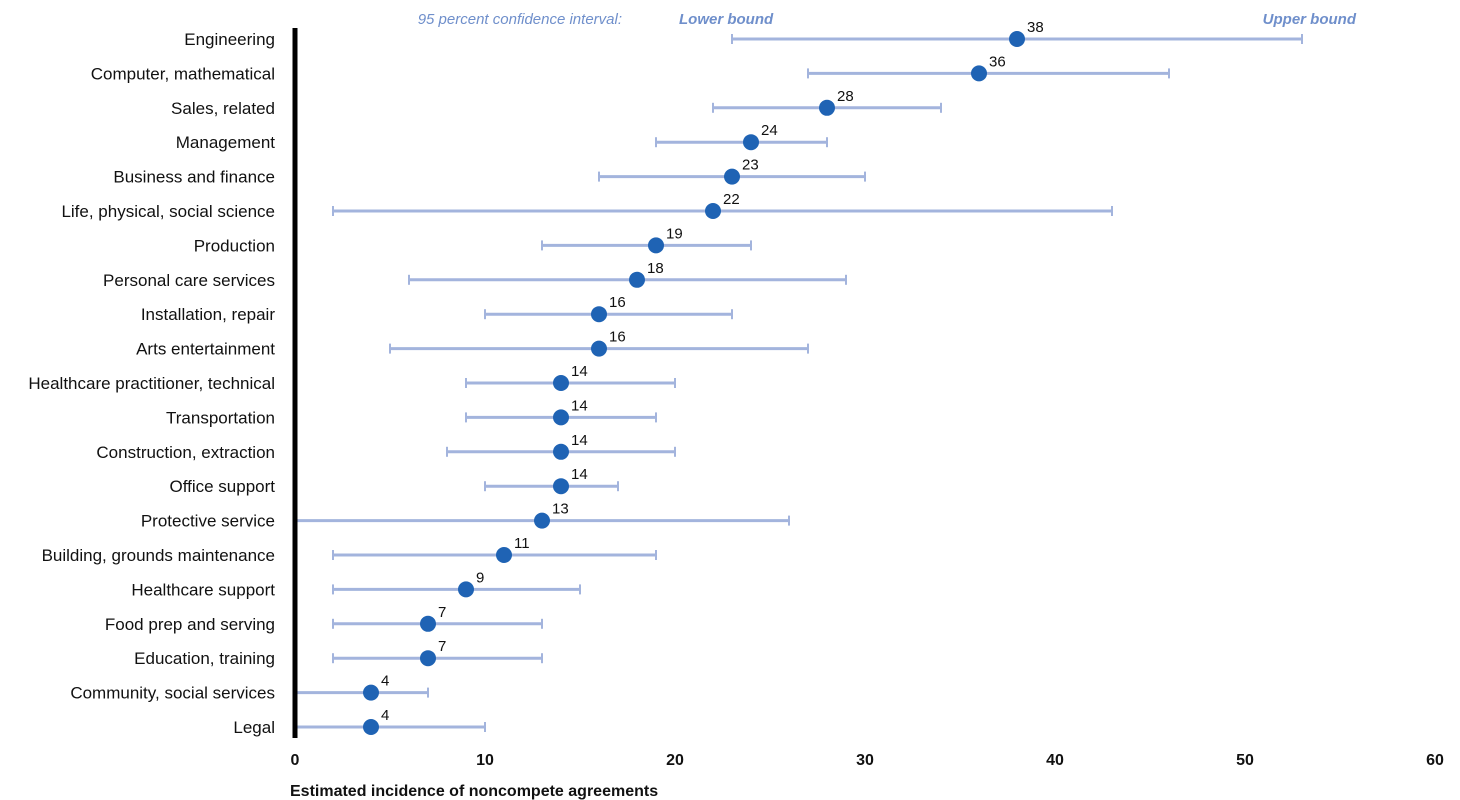  What do you see at coordinates (190, 624) in the screenshot?
I see `category-label: Food prep and serving` at bounding box center [190, 624].